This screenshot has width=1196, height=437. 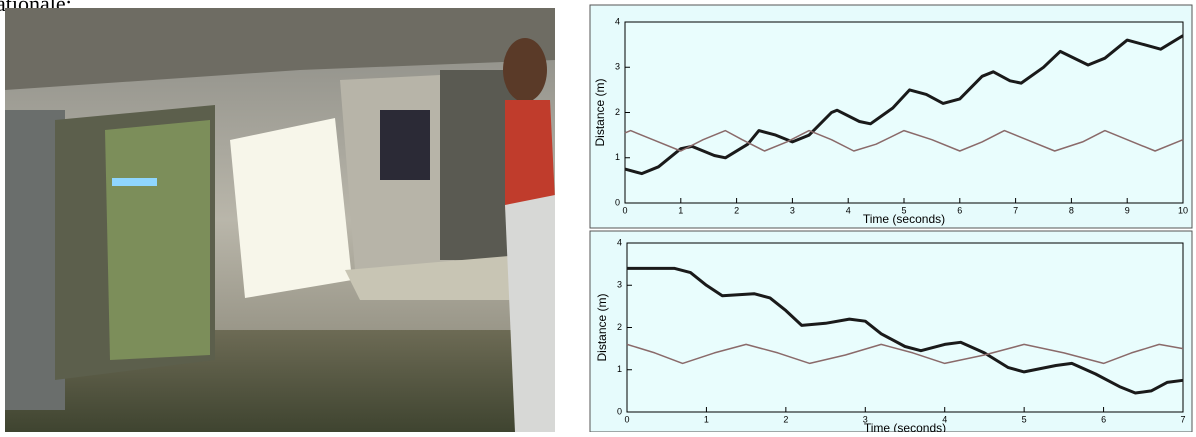 What do you see at coordinates (1127, 210) in the screenshot?
I see `x-tick-label: 9` at bounding box center [1127, 210].